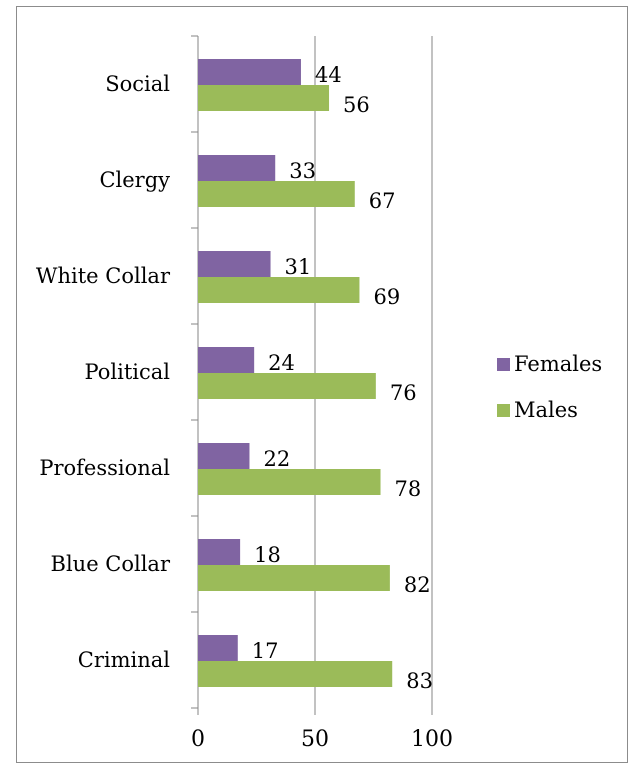  I want to click on data-label-females: 31, so click(298, 267).